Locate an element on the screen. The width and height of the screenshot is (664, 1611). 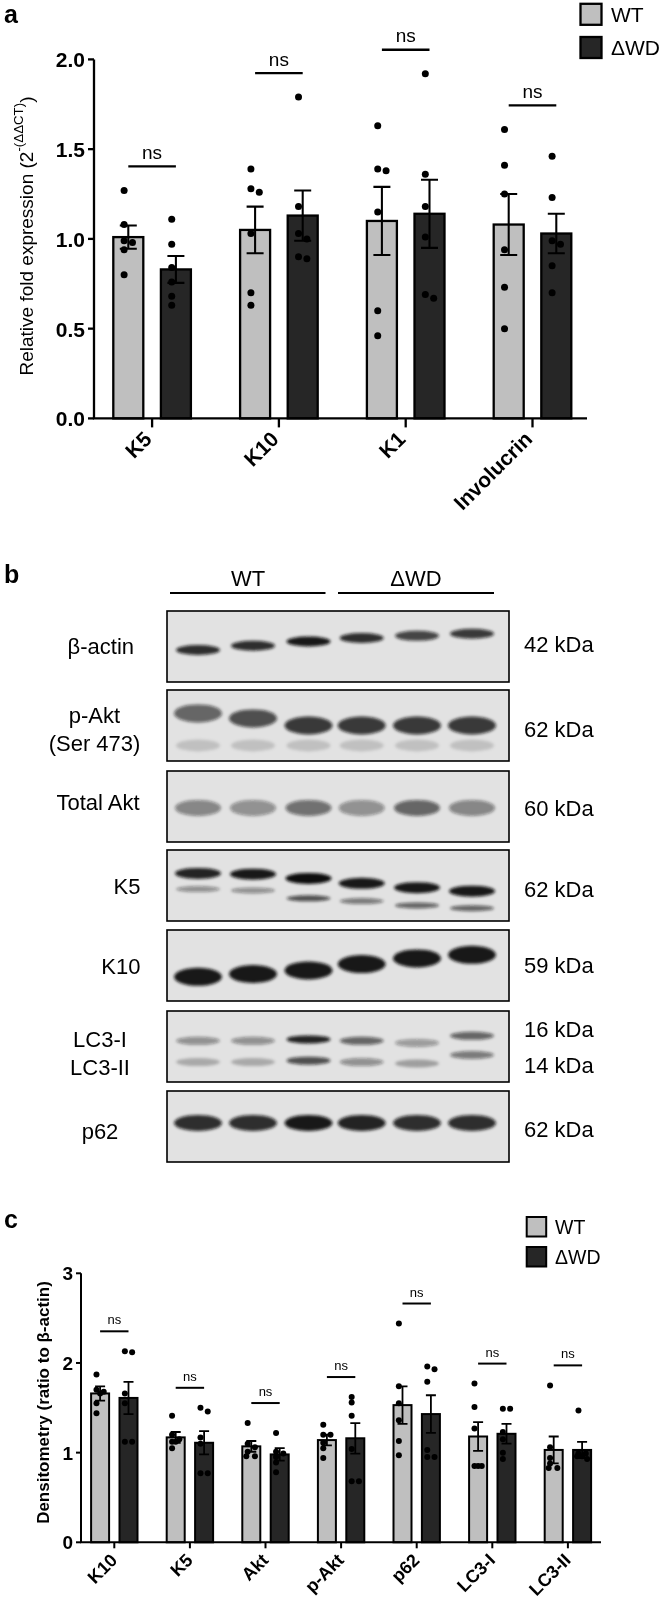
text: b is located at coordinates (12, 574).